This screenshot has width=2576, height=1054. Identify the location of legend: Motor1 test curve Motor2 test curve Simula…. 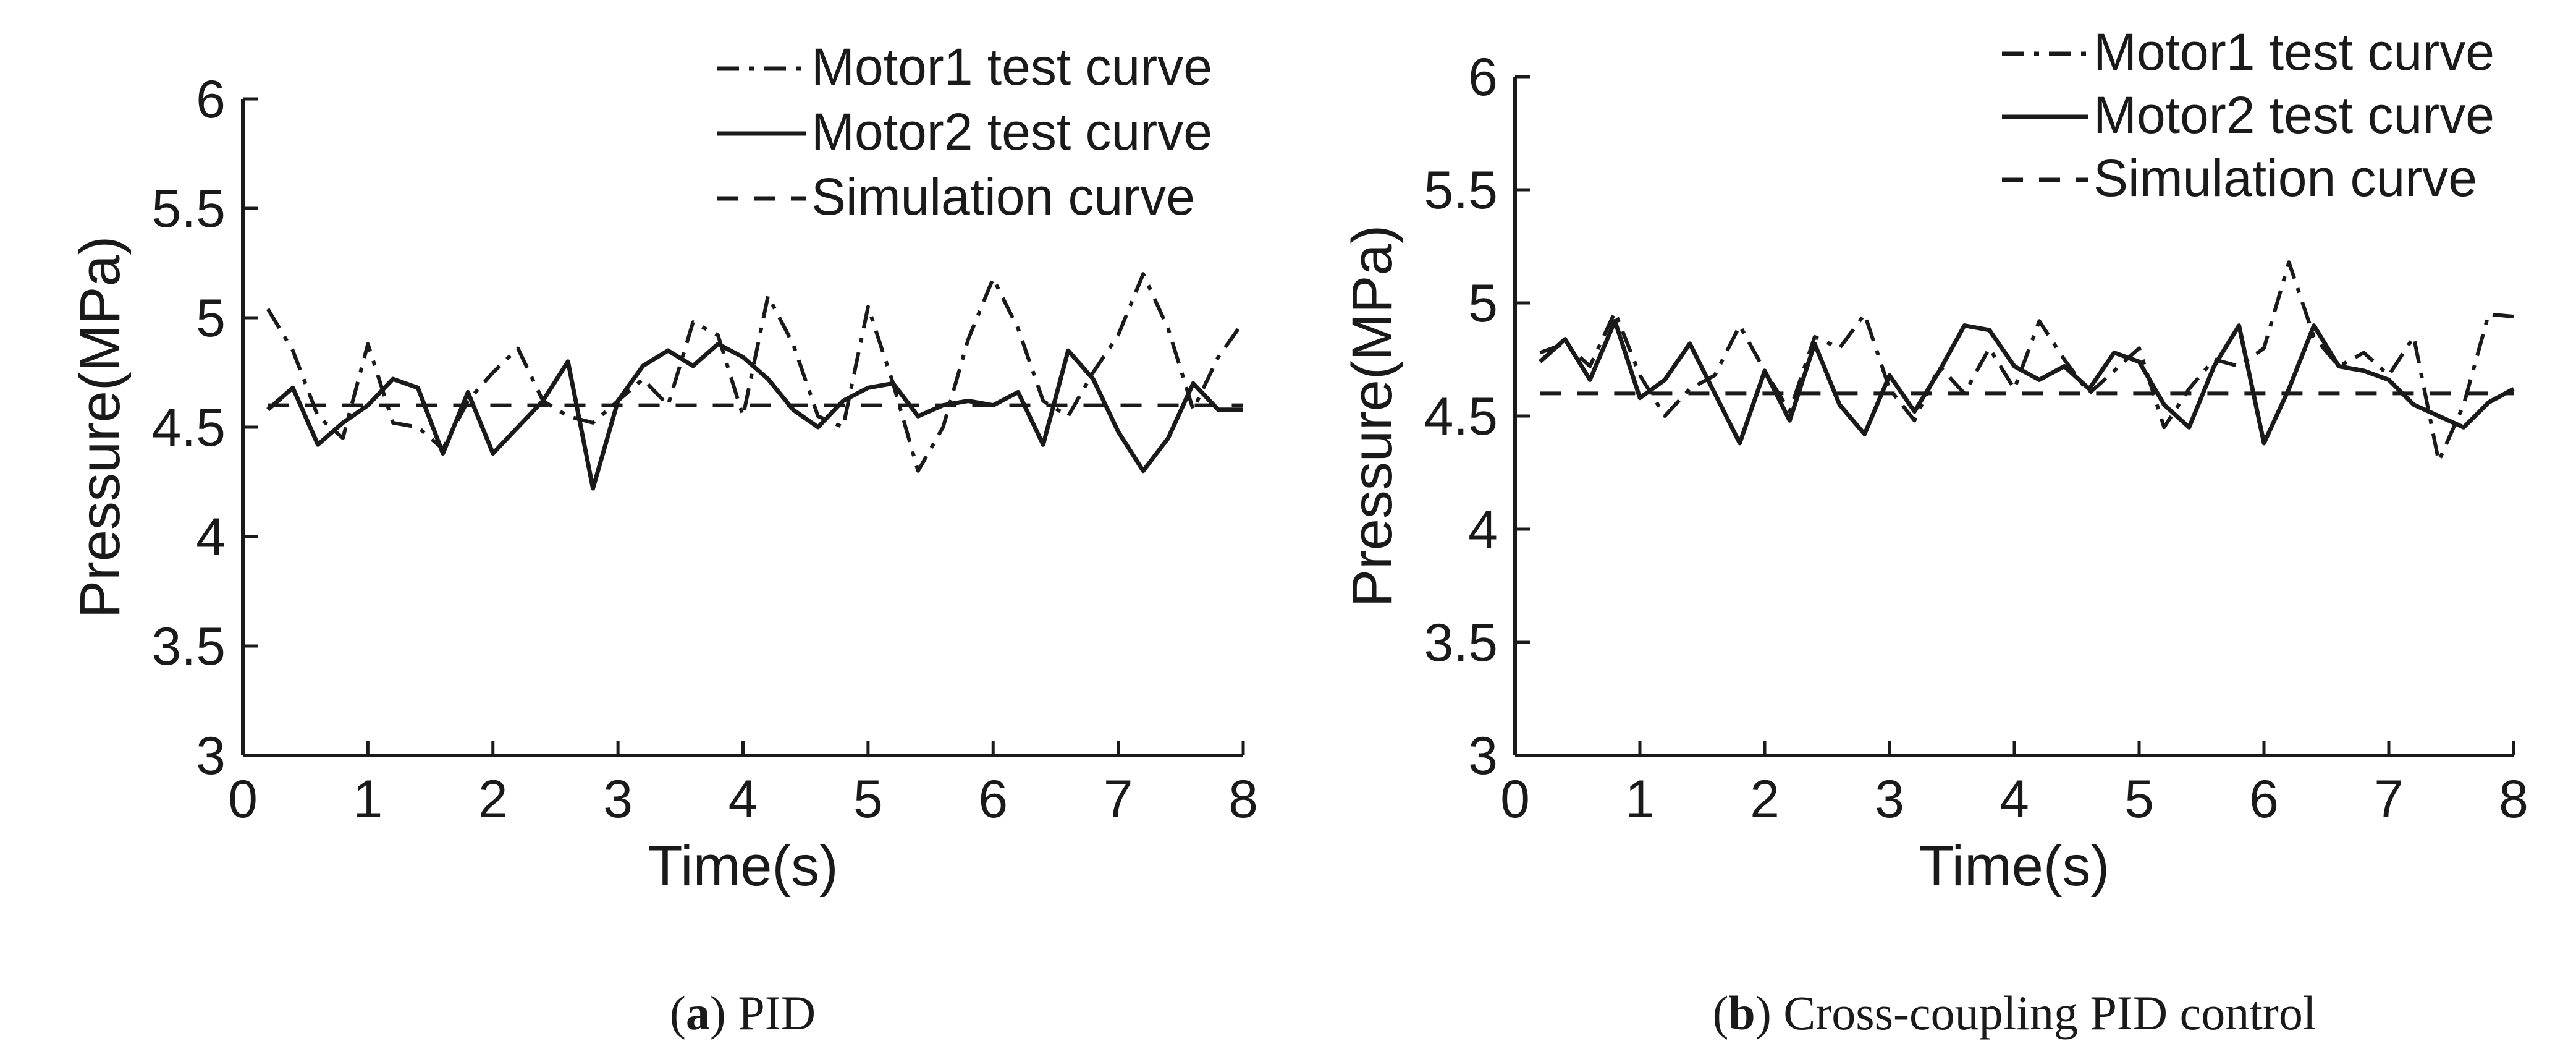
(964, 132).